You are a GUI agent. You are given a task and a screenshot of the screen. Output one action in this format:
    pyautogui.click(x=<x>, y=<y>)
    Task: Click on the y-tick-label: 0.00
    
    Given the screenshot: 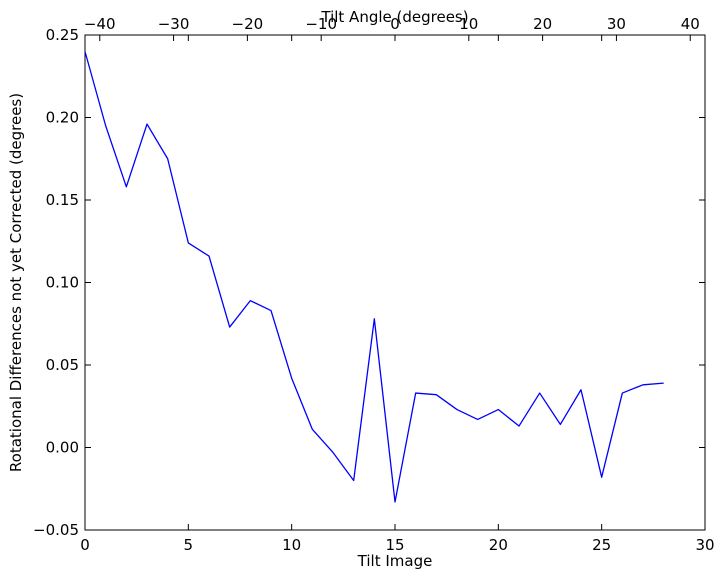 What is the action you would take?
    pyautogui.click(x=62, y=448)
    